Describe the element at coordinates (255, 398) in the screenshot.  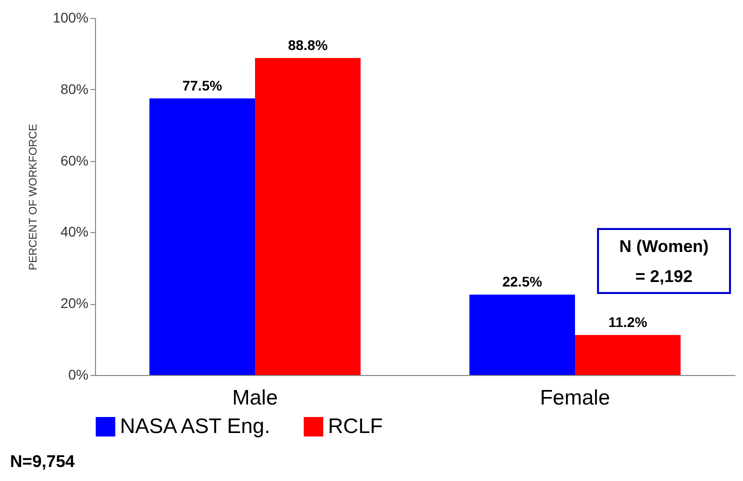
I see `x-tick-label: Male` at that location.